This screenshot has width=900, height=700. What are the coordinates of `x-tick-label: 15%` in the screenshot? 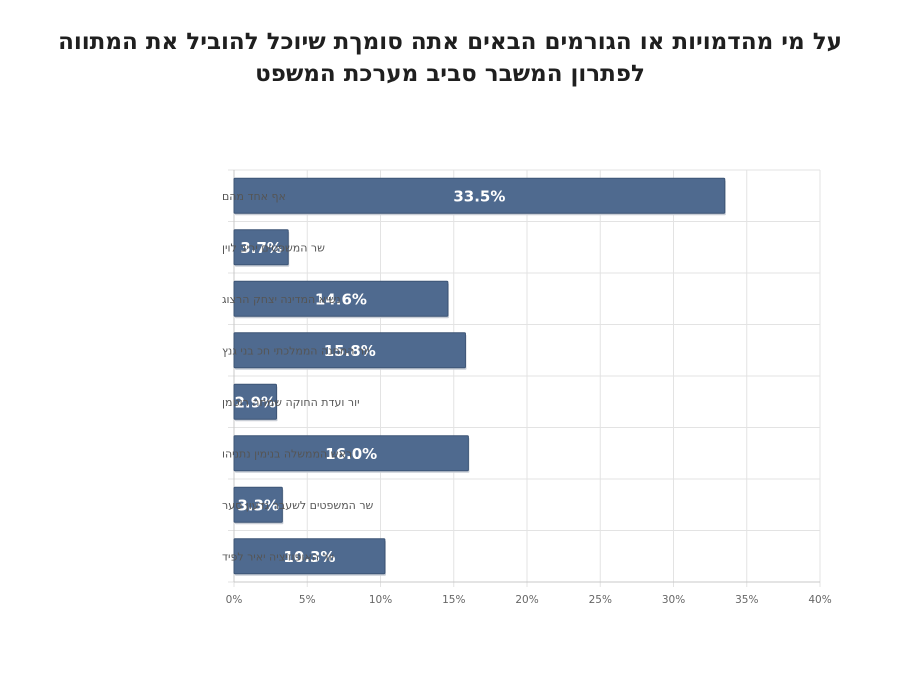 It's located at (453, 600).